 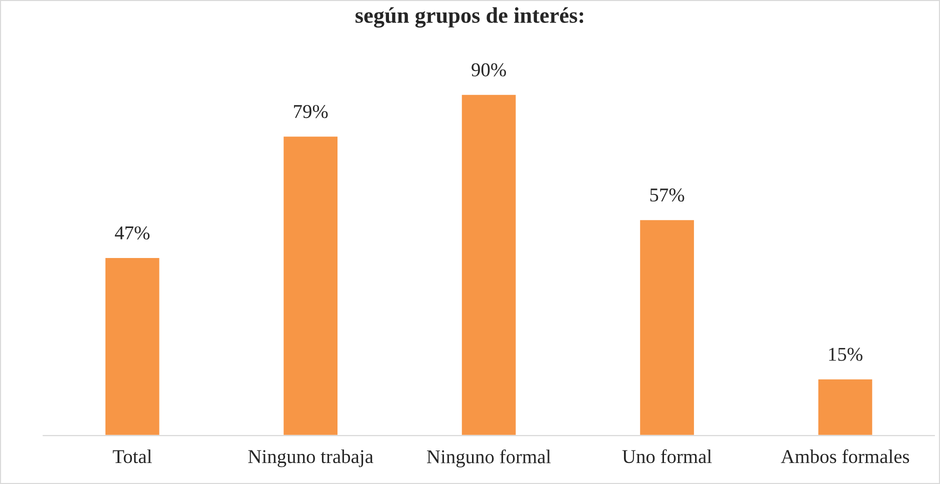 What do you see at coordinates (845, 354) in the screenshot?
I see `data-label: 15%` at bounding box center [845, 354].